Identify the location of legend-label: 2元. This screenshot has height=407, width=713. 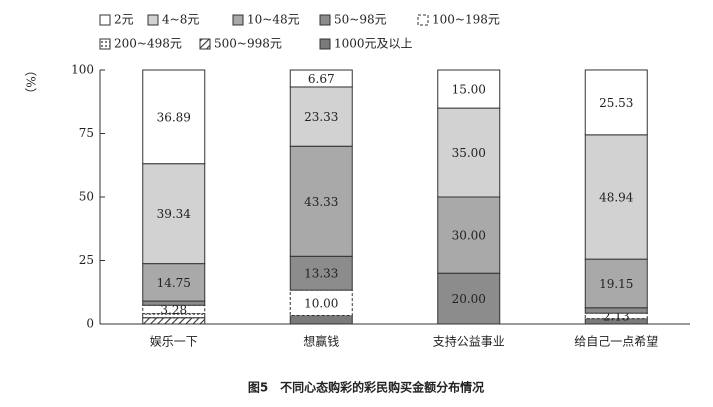
(124, 20).